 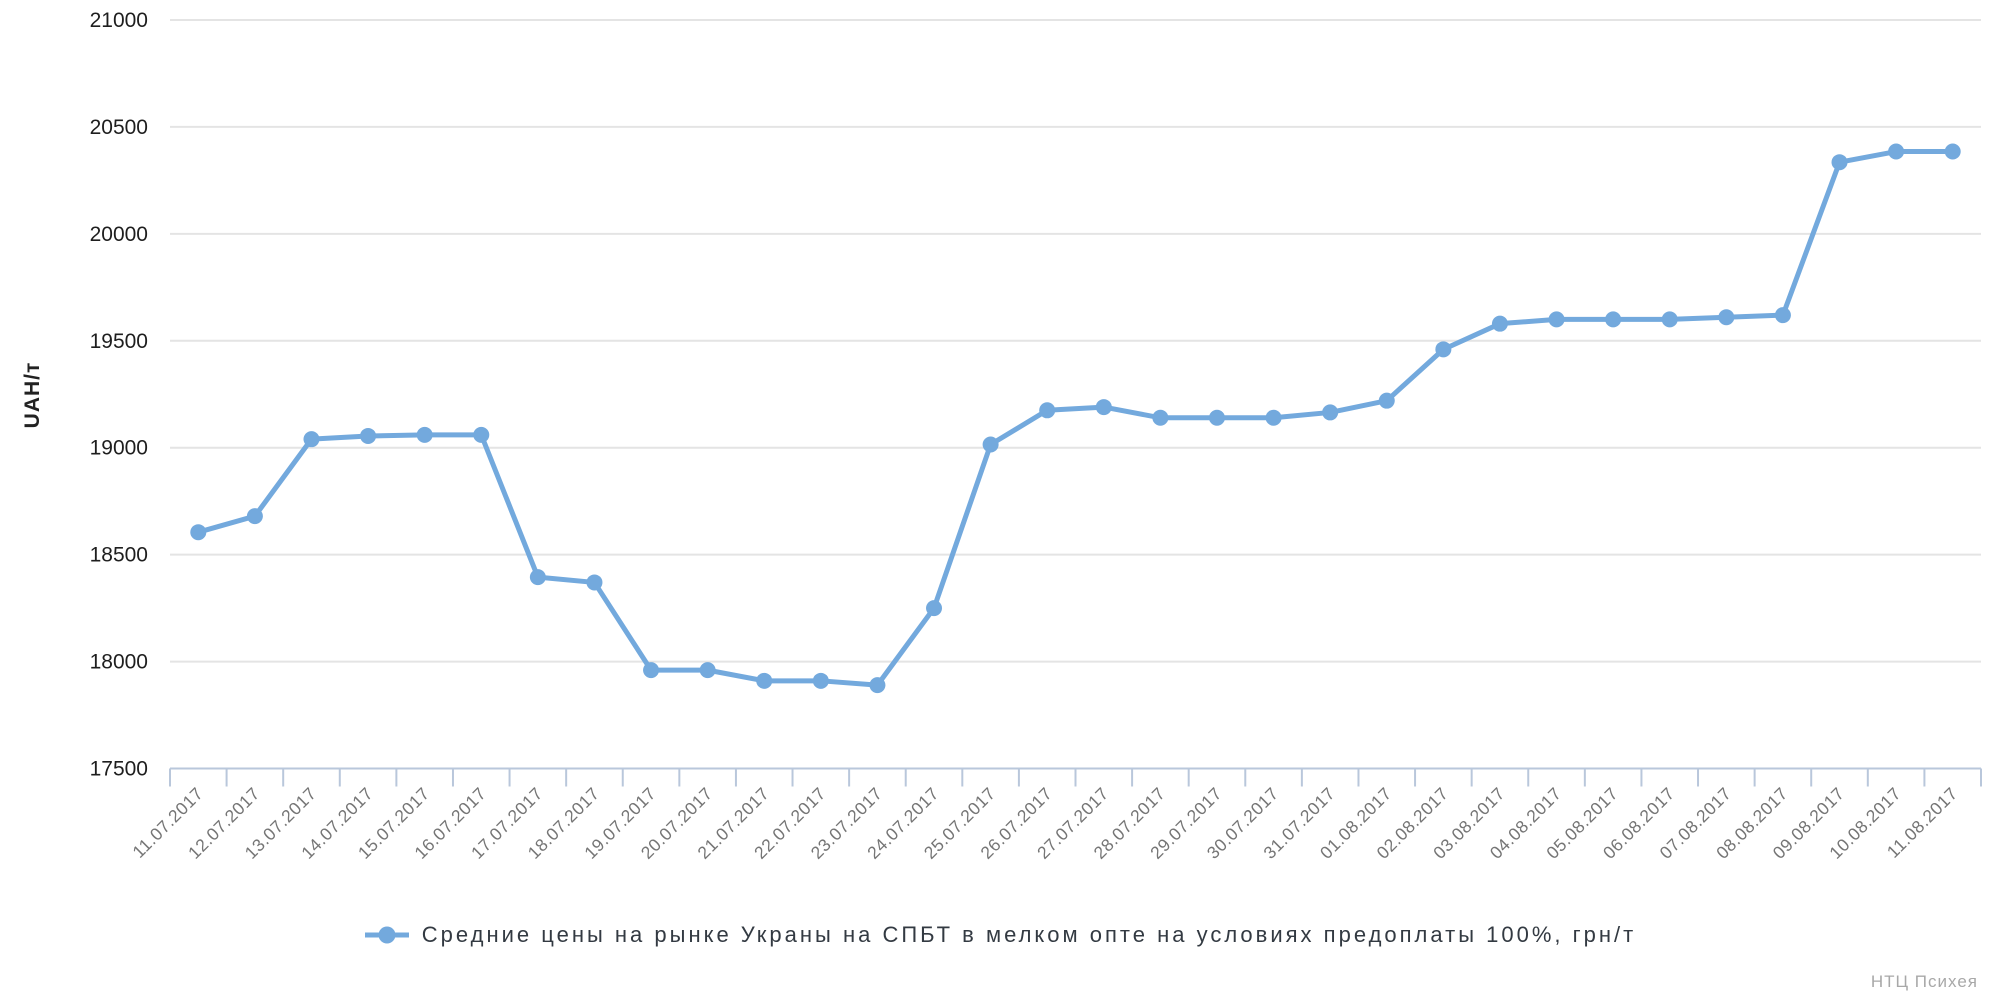 What do you see at coordinates (1924, 981) in the screenshot?
I see `watermark: НТЦ Психея` at bounding box center [1924, 981].